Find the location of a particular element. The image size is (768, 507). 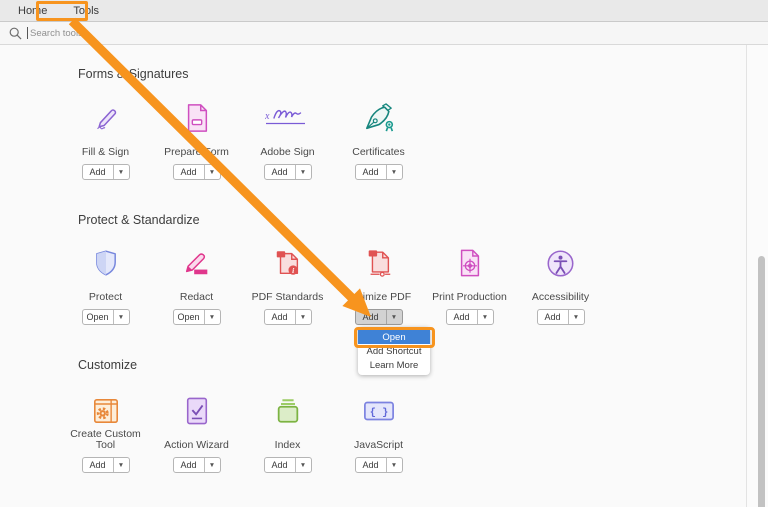

tool-card-adobe-sign: x Adobe Sign Add ▼ is located at coordinates (287, 140).